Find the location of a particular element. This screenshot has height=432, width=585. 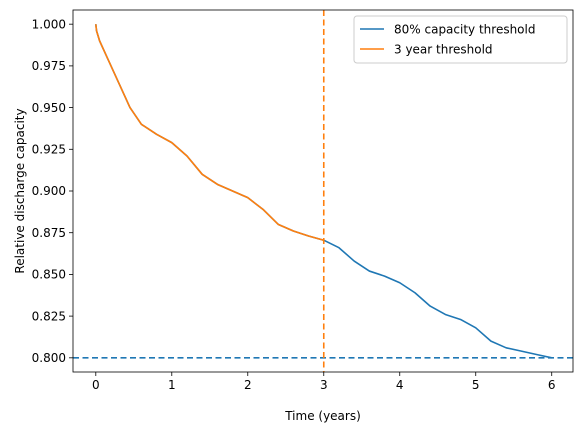

x-tick-label: 3 is located at coordinates (324, 385).